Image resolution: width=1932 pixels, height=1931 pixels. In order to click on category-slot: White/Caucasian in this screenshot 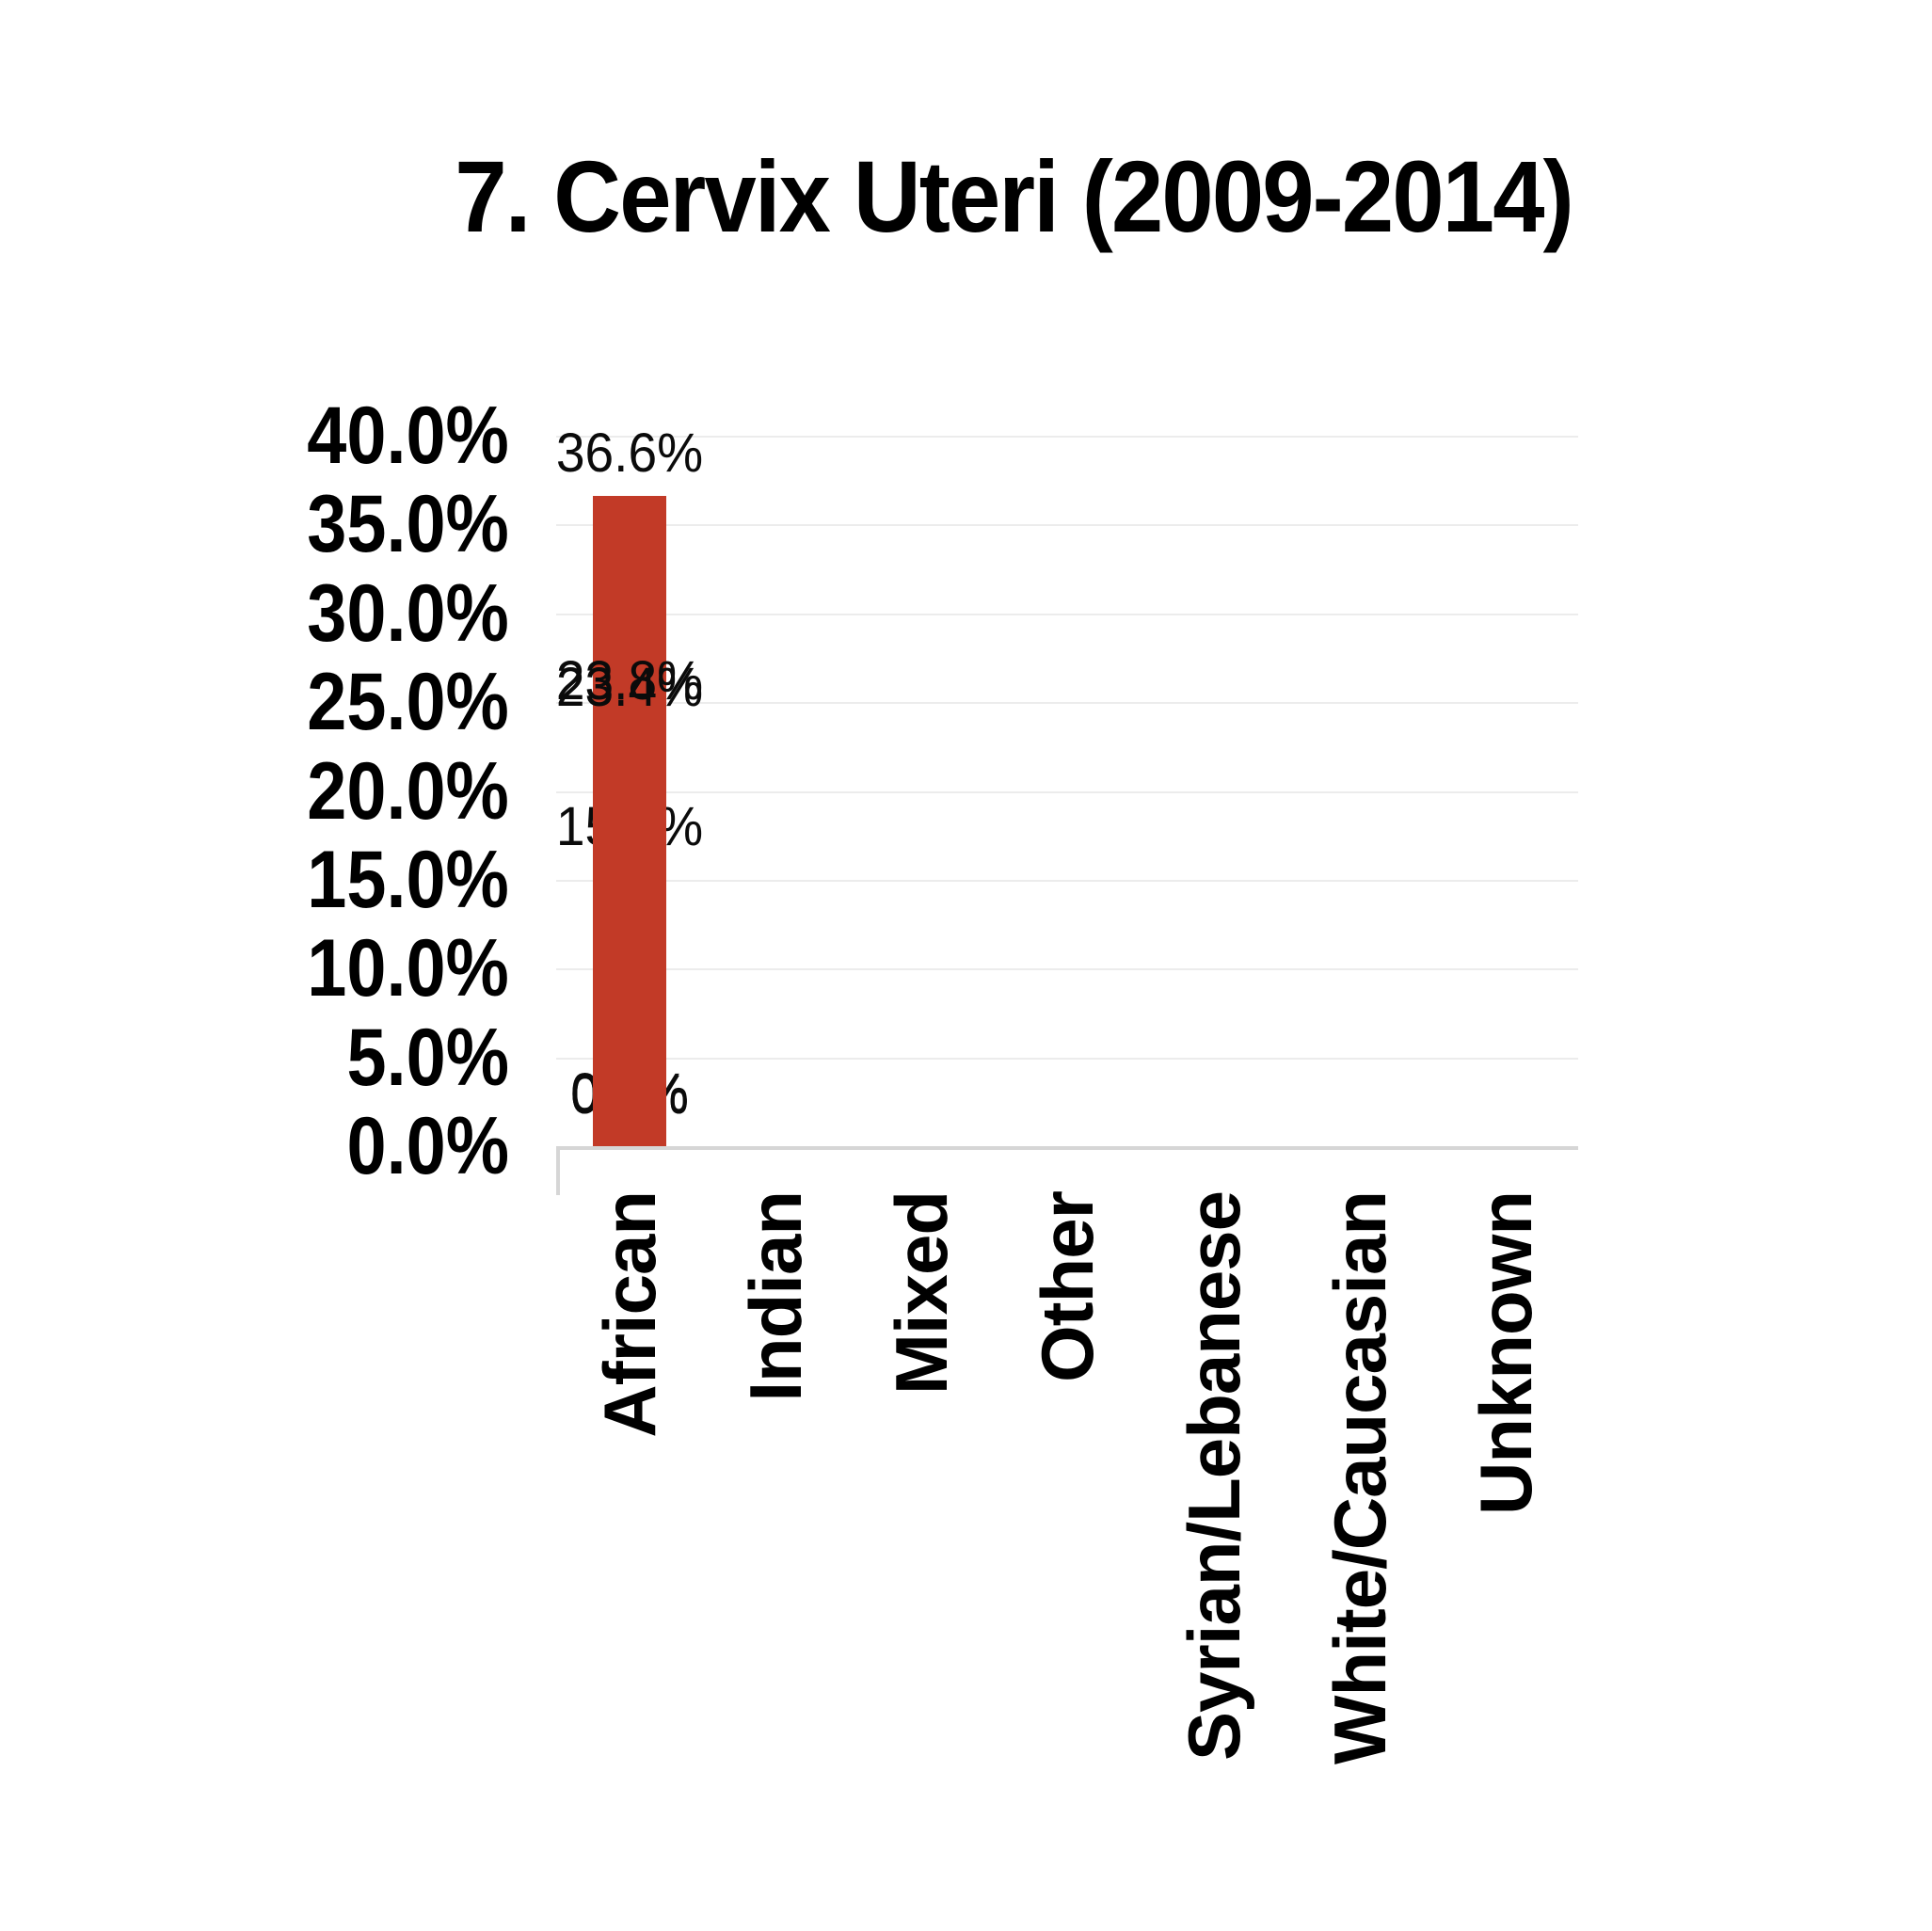, I will do `click(1359, 1530)`.